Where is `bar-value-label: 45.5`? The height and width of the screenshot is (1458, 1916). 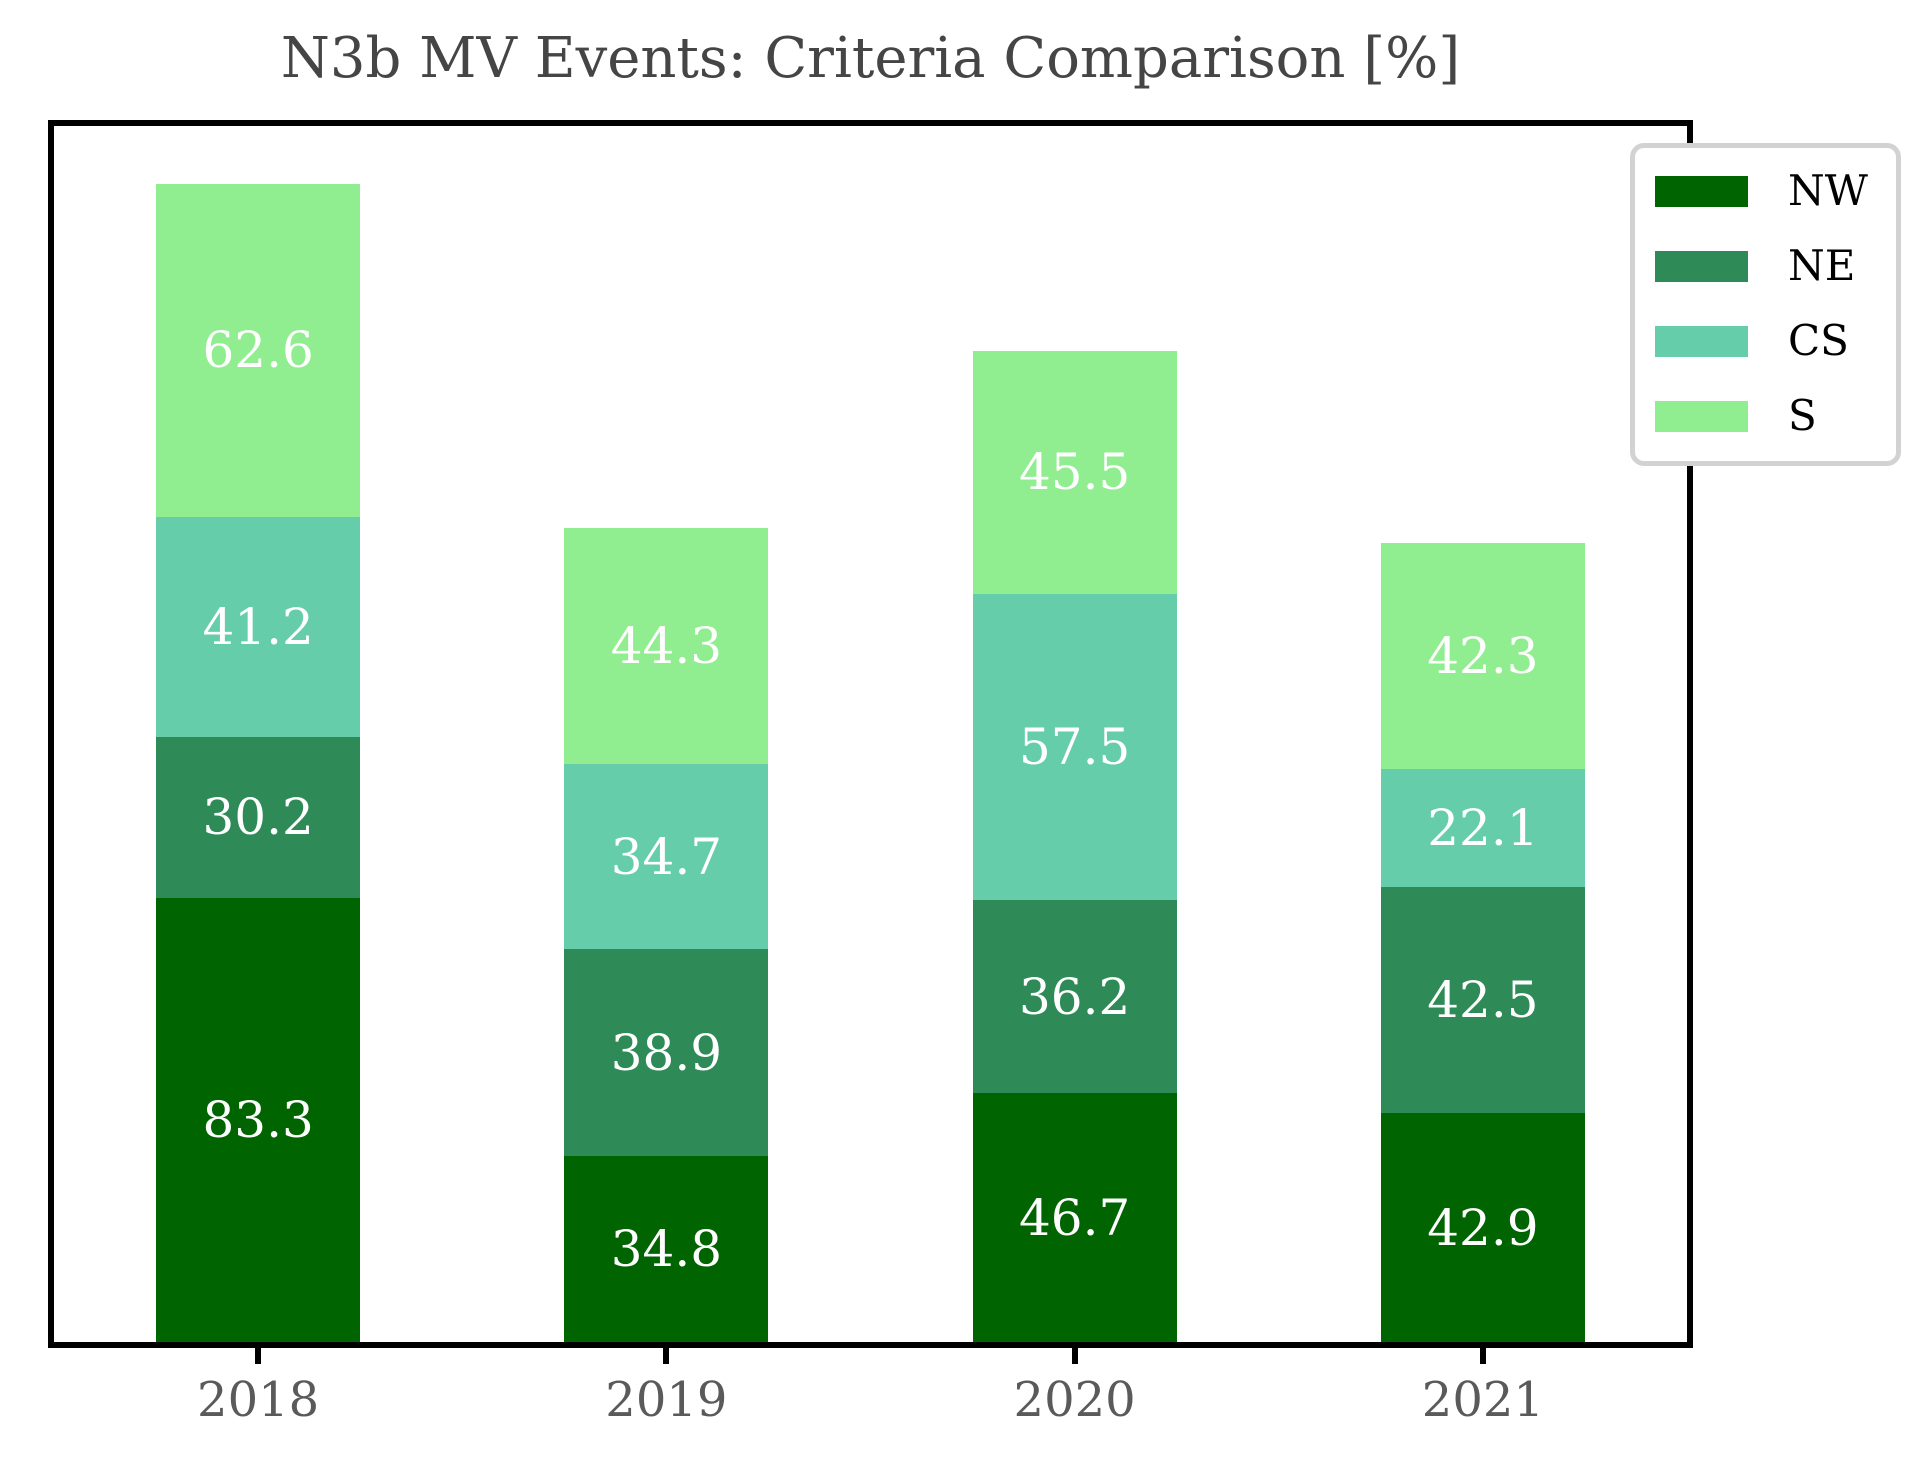 bar-value-label: 45.5 is located at coordinates (1074, 472).